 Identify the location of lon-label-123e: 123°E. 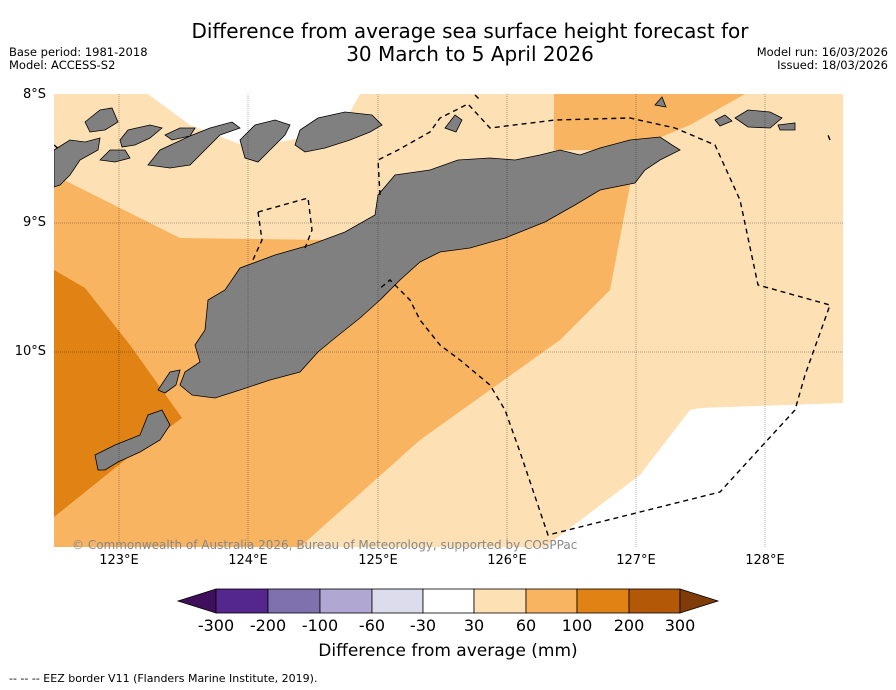
(119, 560).